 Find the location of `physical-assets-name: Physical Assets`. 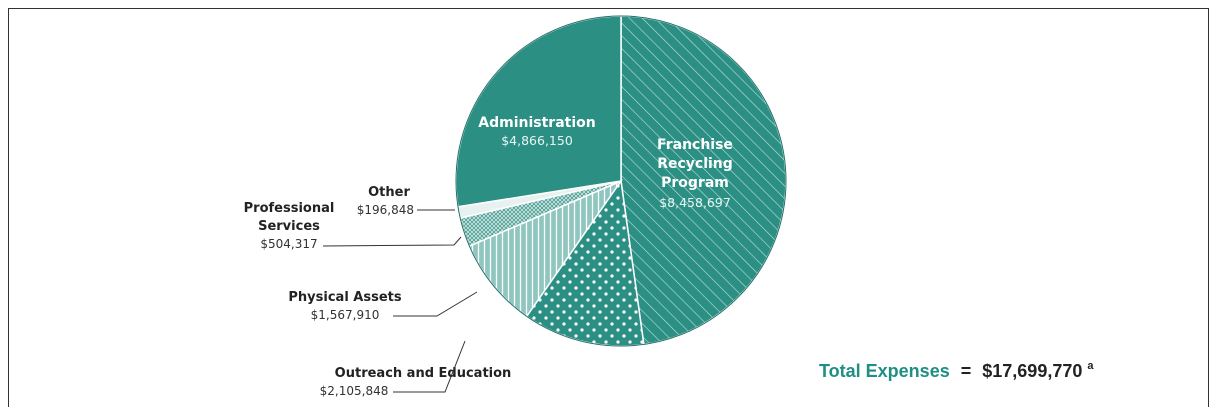

physical-assets-name: Physical Assets is located at coordinates (344, 297).